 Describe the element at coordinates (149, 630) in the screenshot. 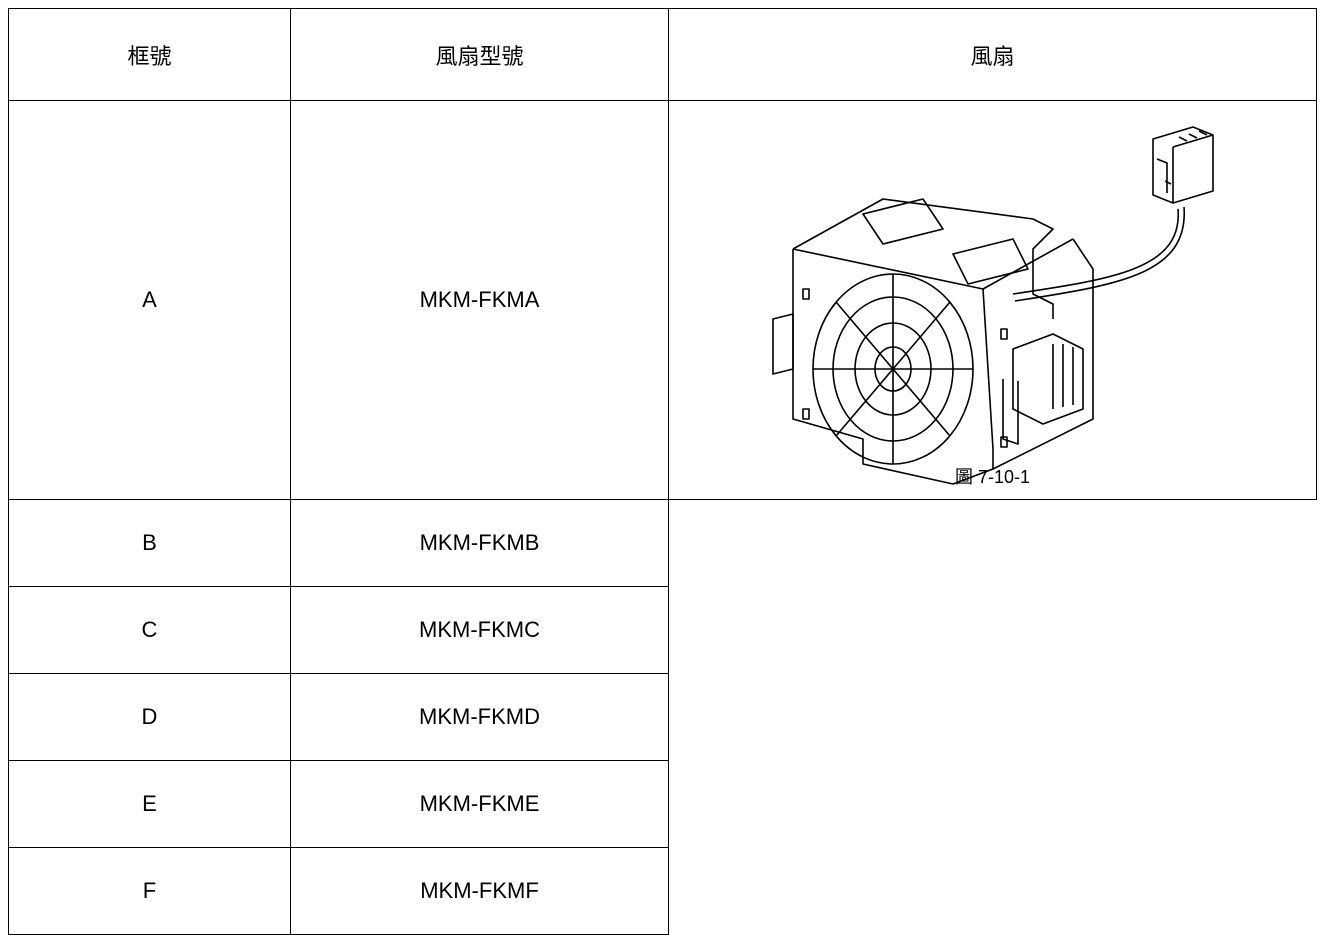

I see `frame-cell: C` at that location.